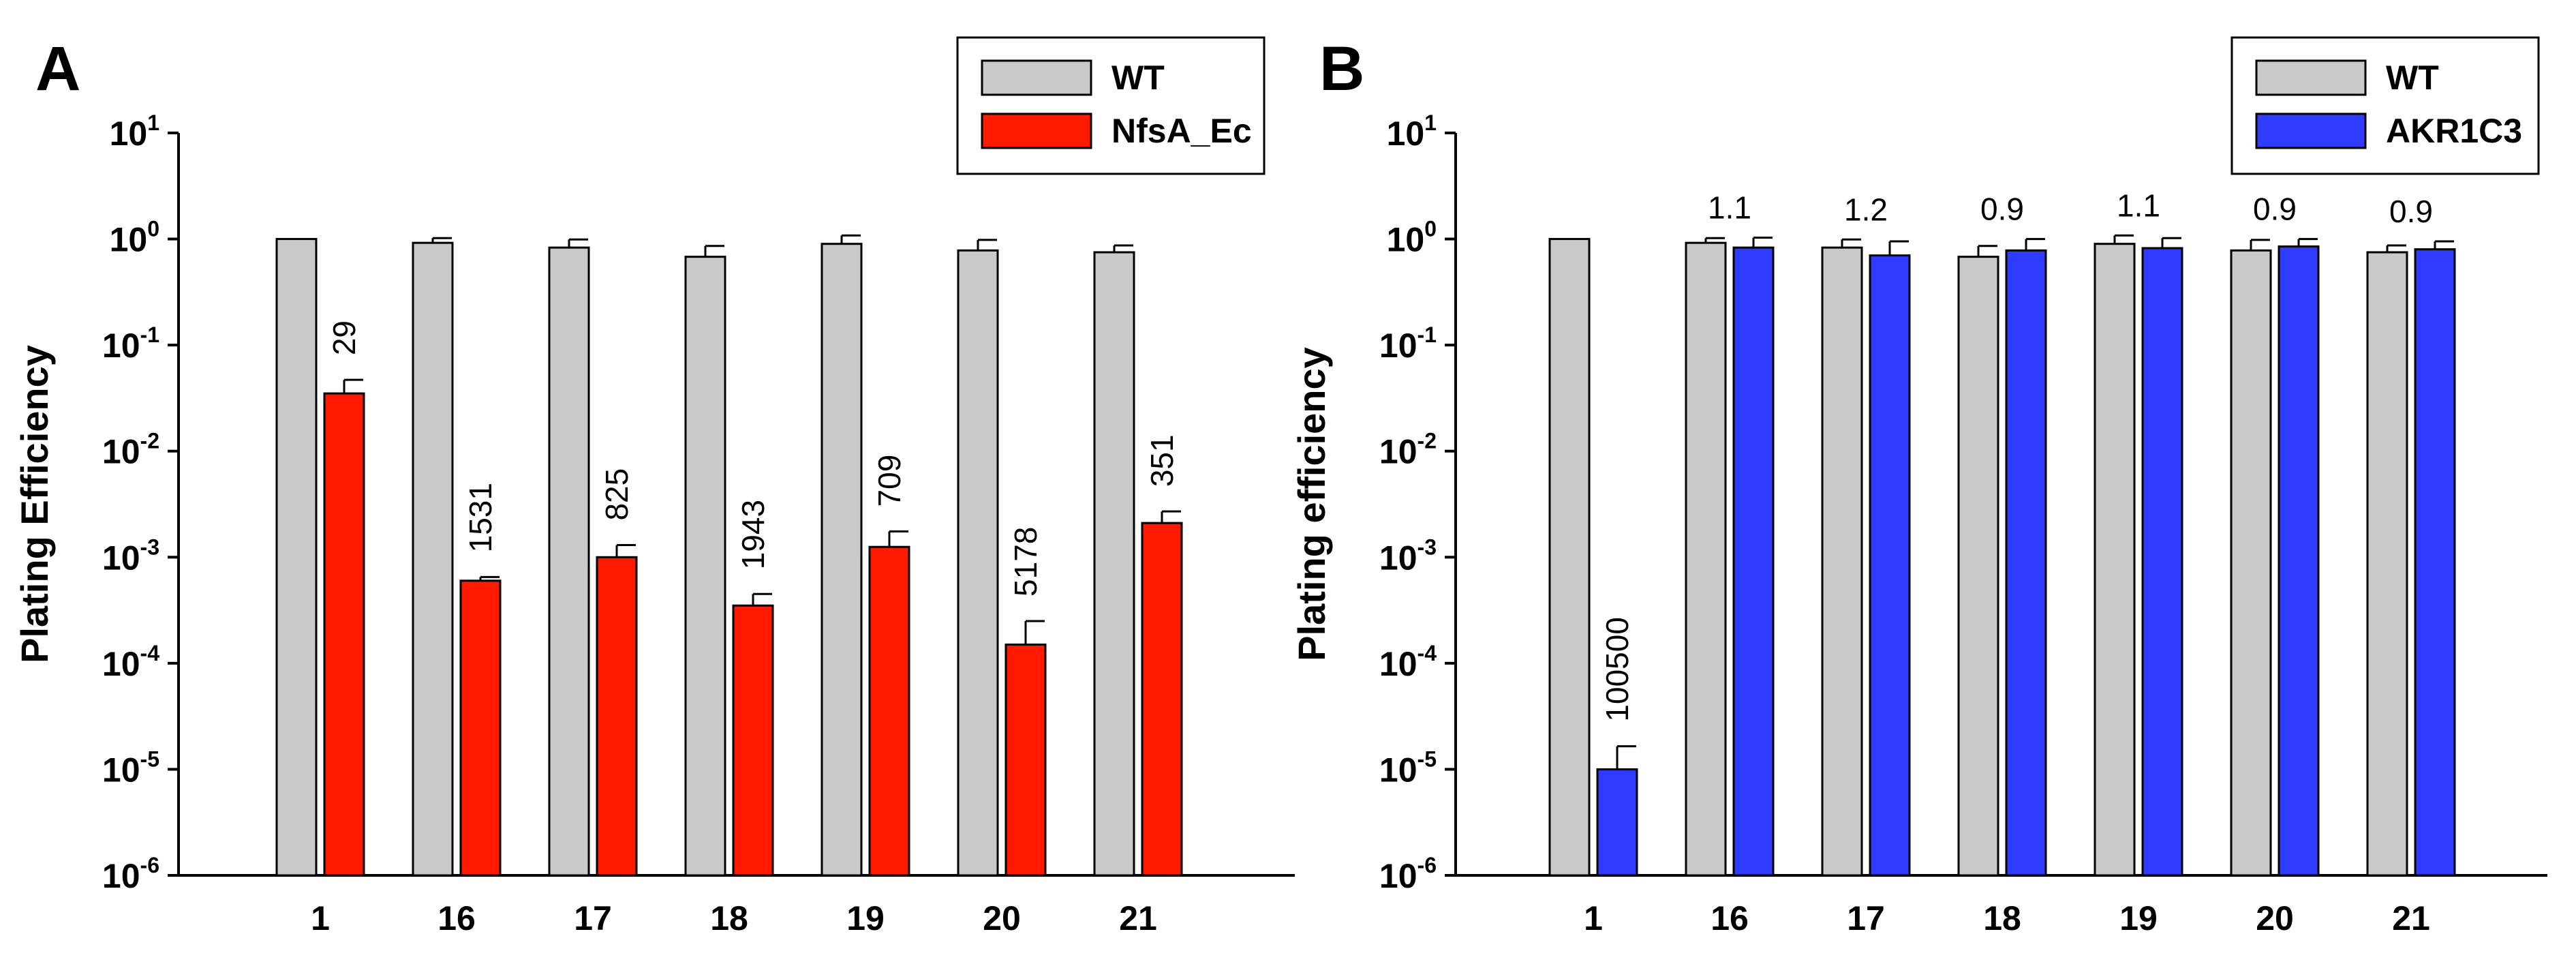  I want to click on data-label: 29, so click(344, 337).